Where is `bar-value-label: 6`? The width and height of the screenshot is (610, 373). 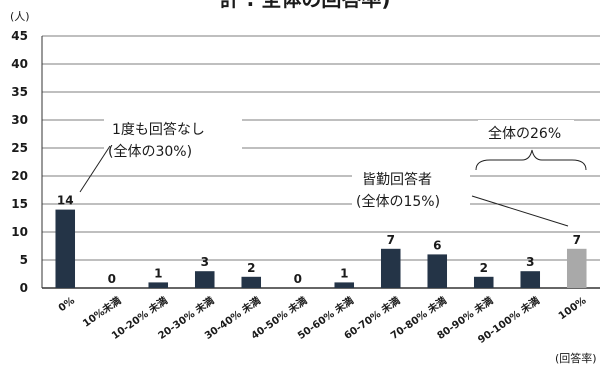
bar-value-label: 6 is located at coordinates (437, 245).